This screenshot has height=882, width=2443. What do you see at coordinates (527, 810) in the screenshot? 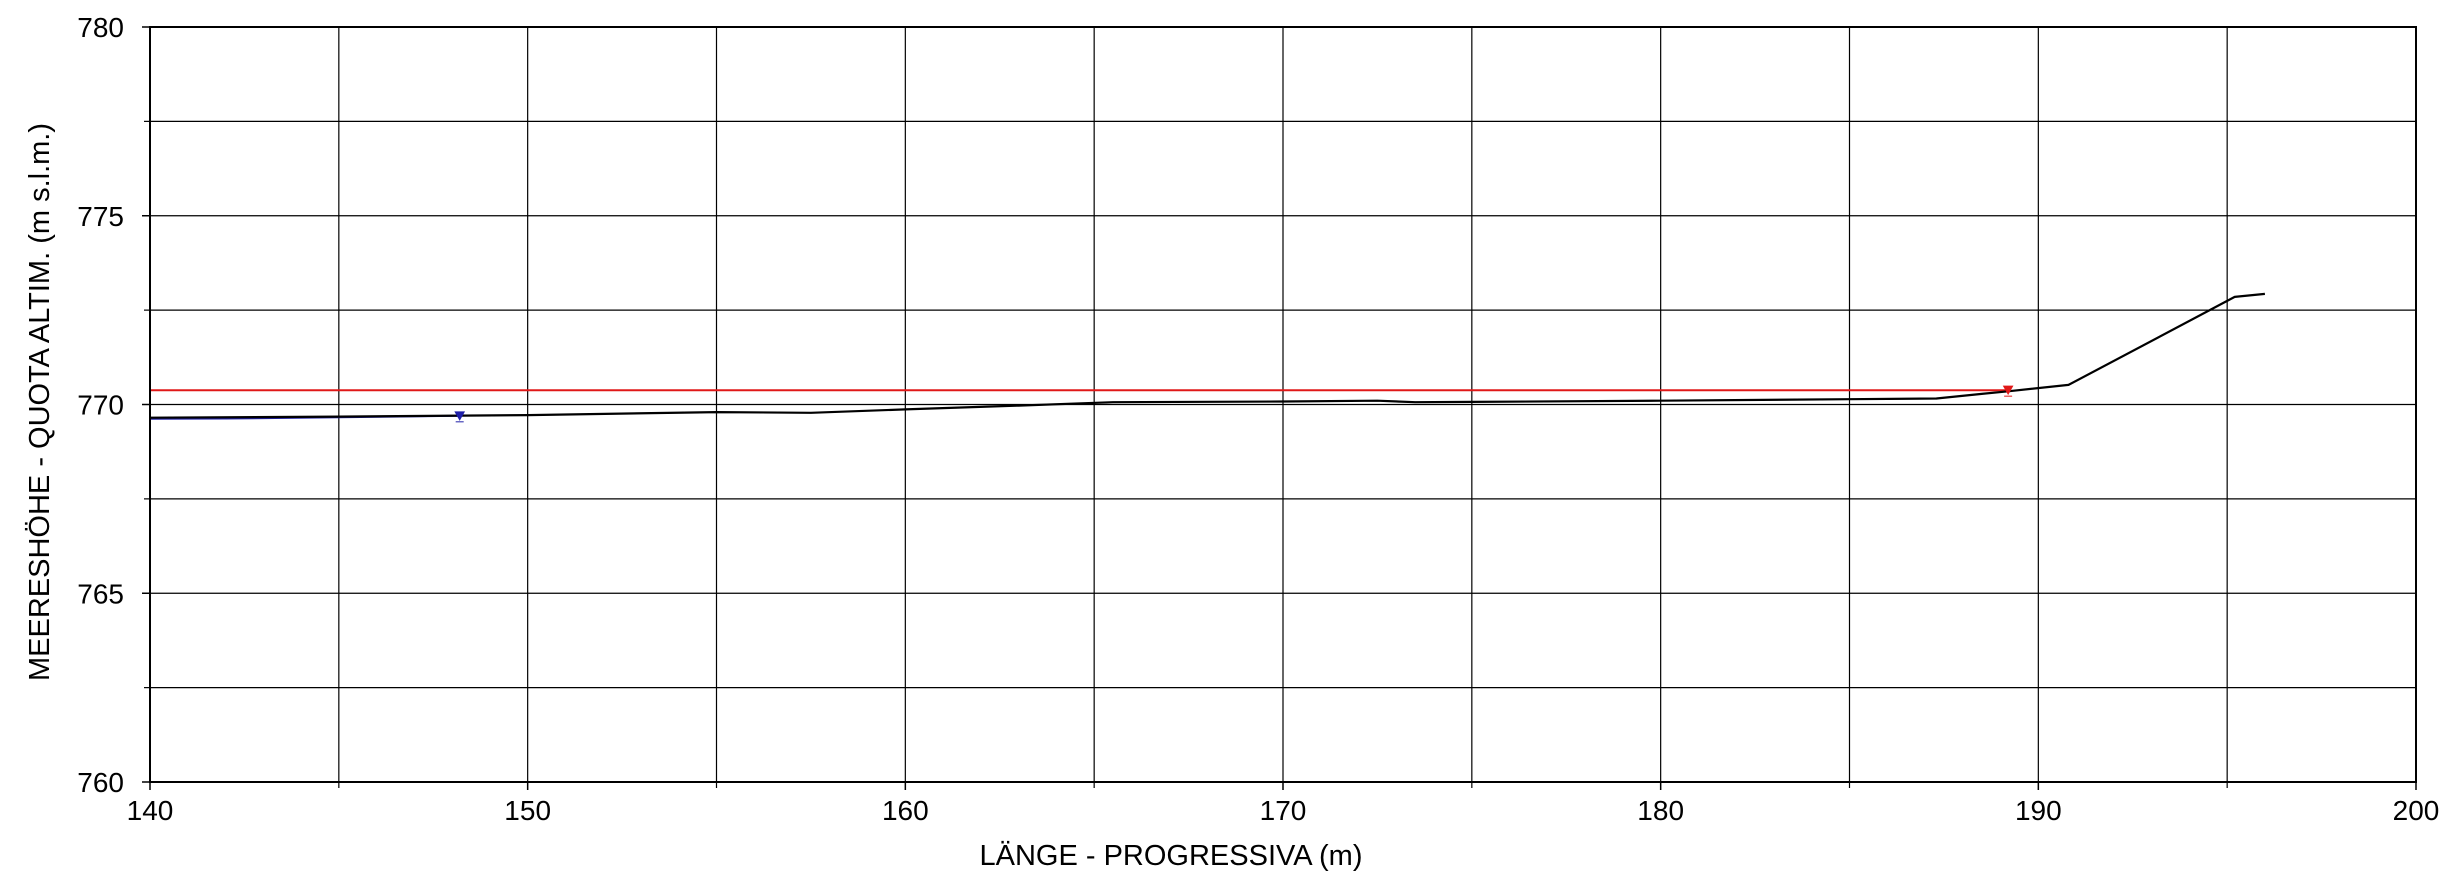
I see `x-tick-label: 150` at bounding box center [527, 810].